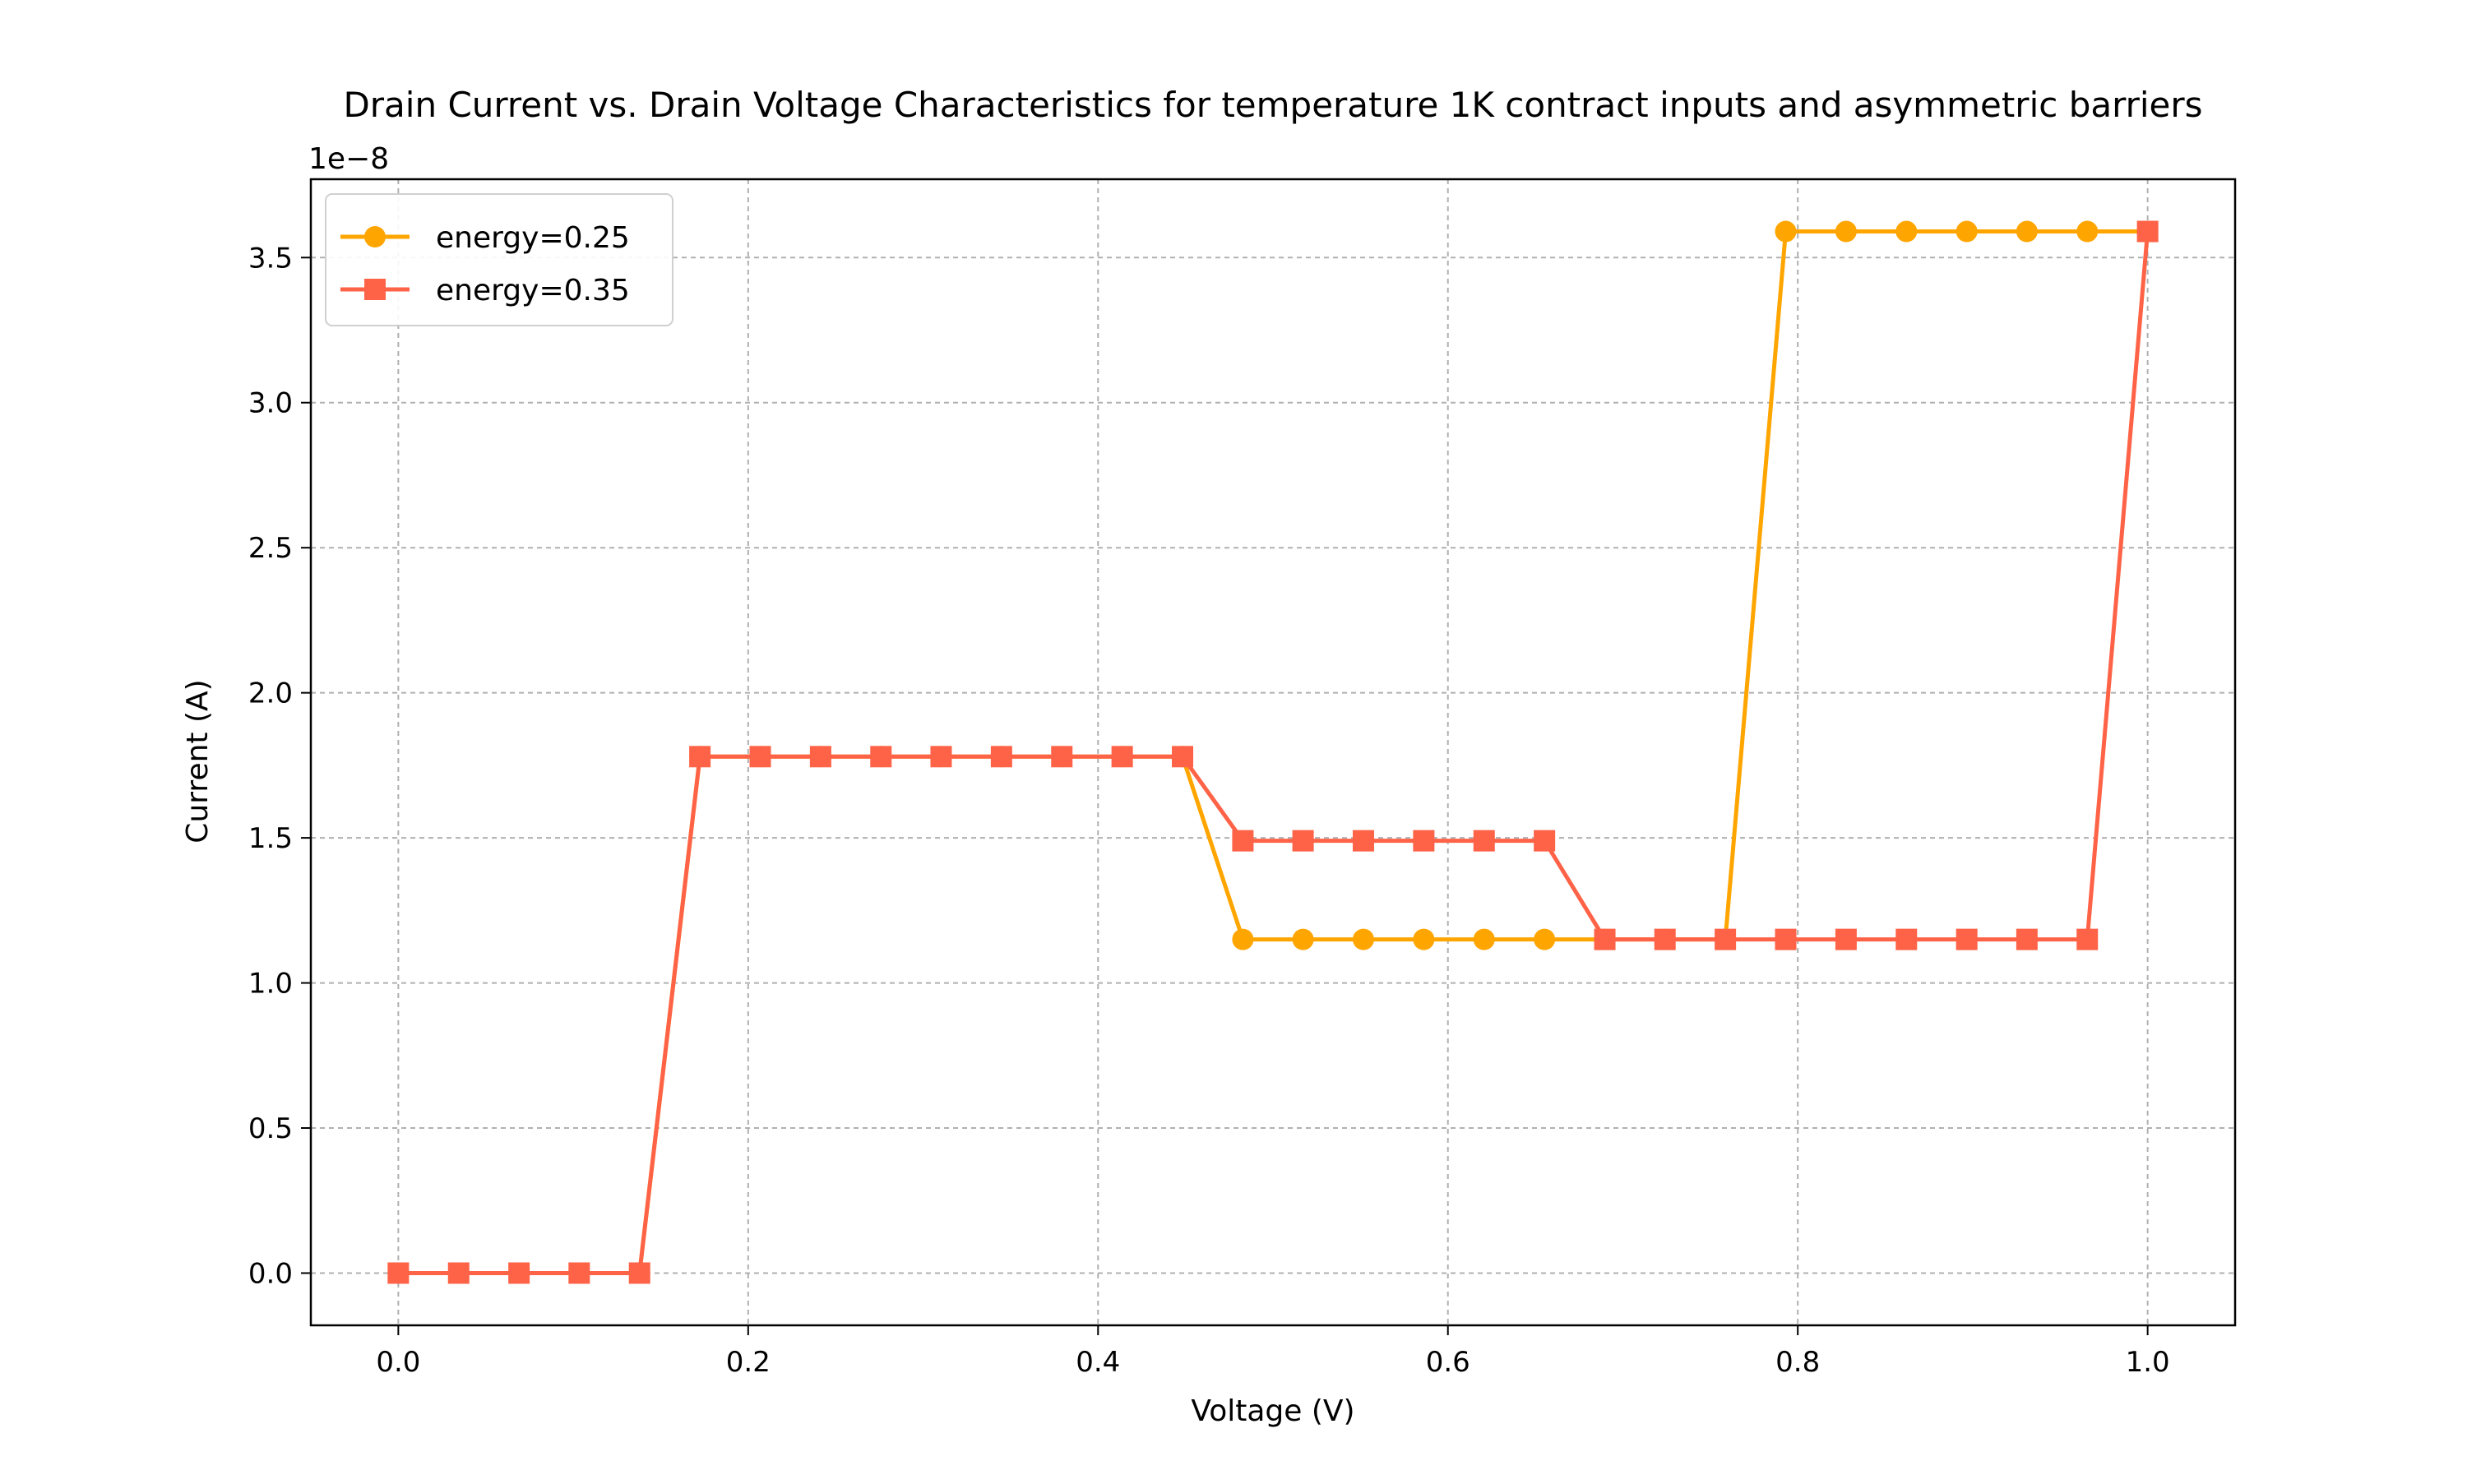 The image size is (2467, 1484). I want to click on y-tick-label: 1.0, so click(270, 984).